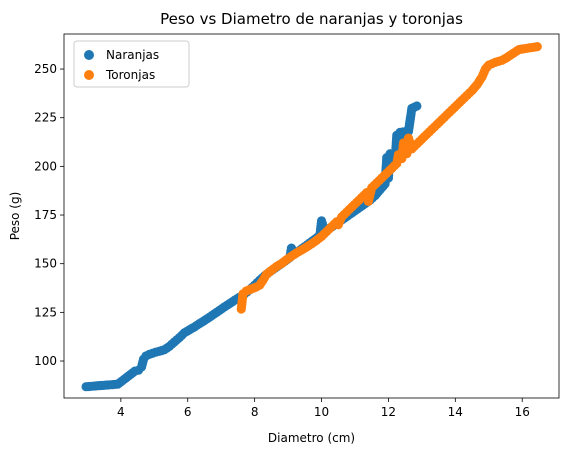  Describe the element at coordinates (522, 412) in the screenshot. I see `x-tick-label: 16` at that location.